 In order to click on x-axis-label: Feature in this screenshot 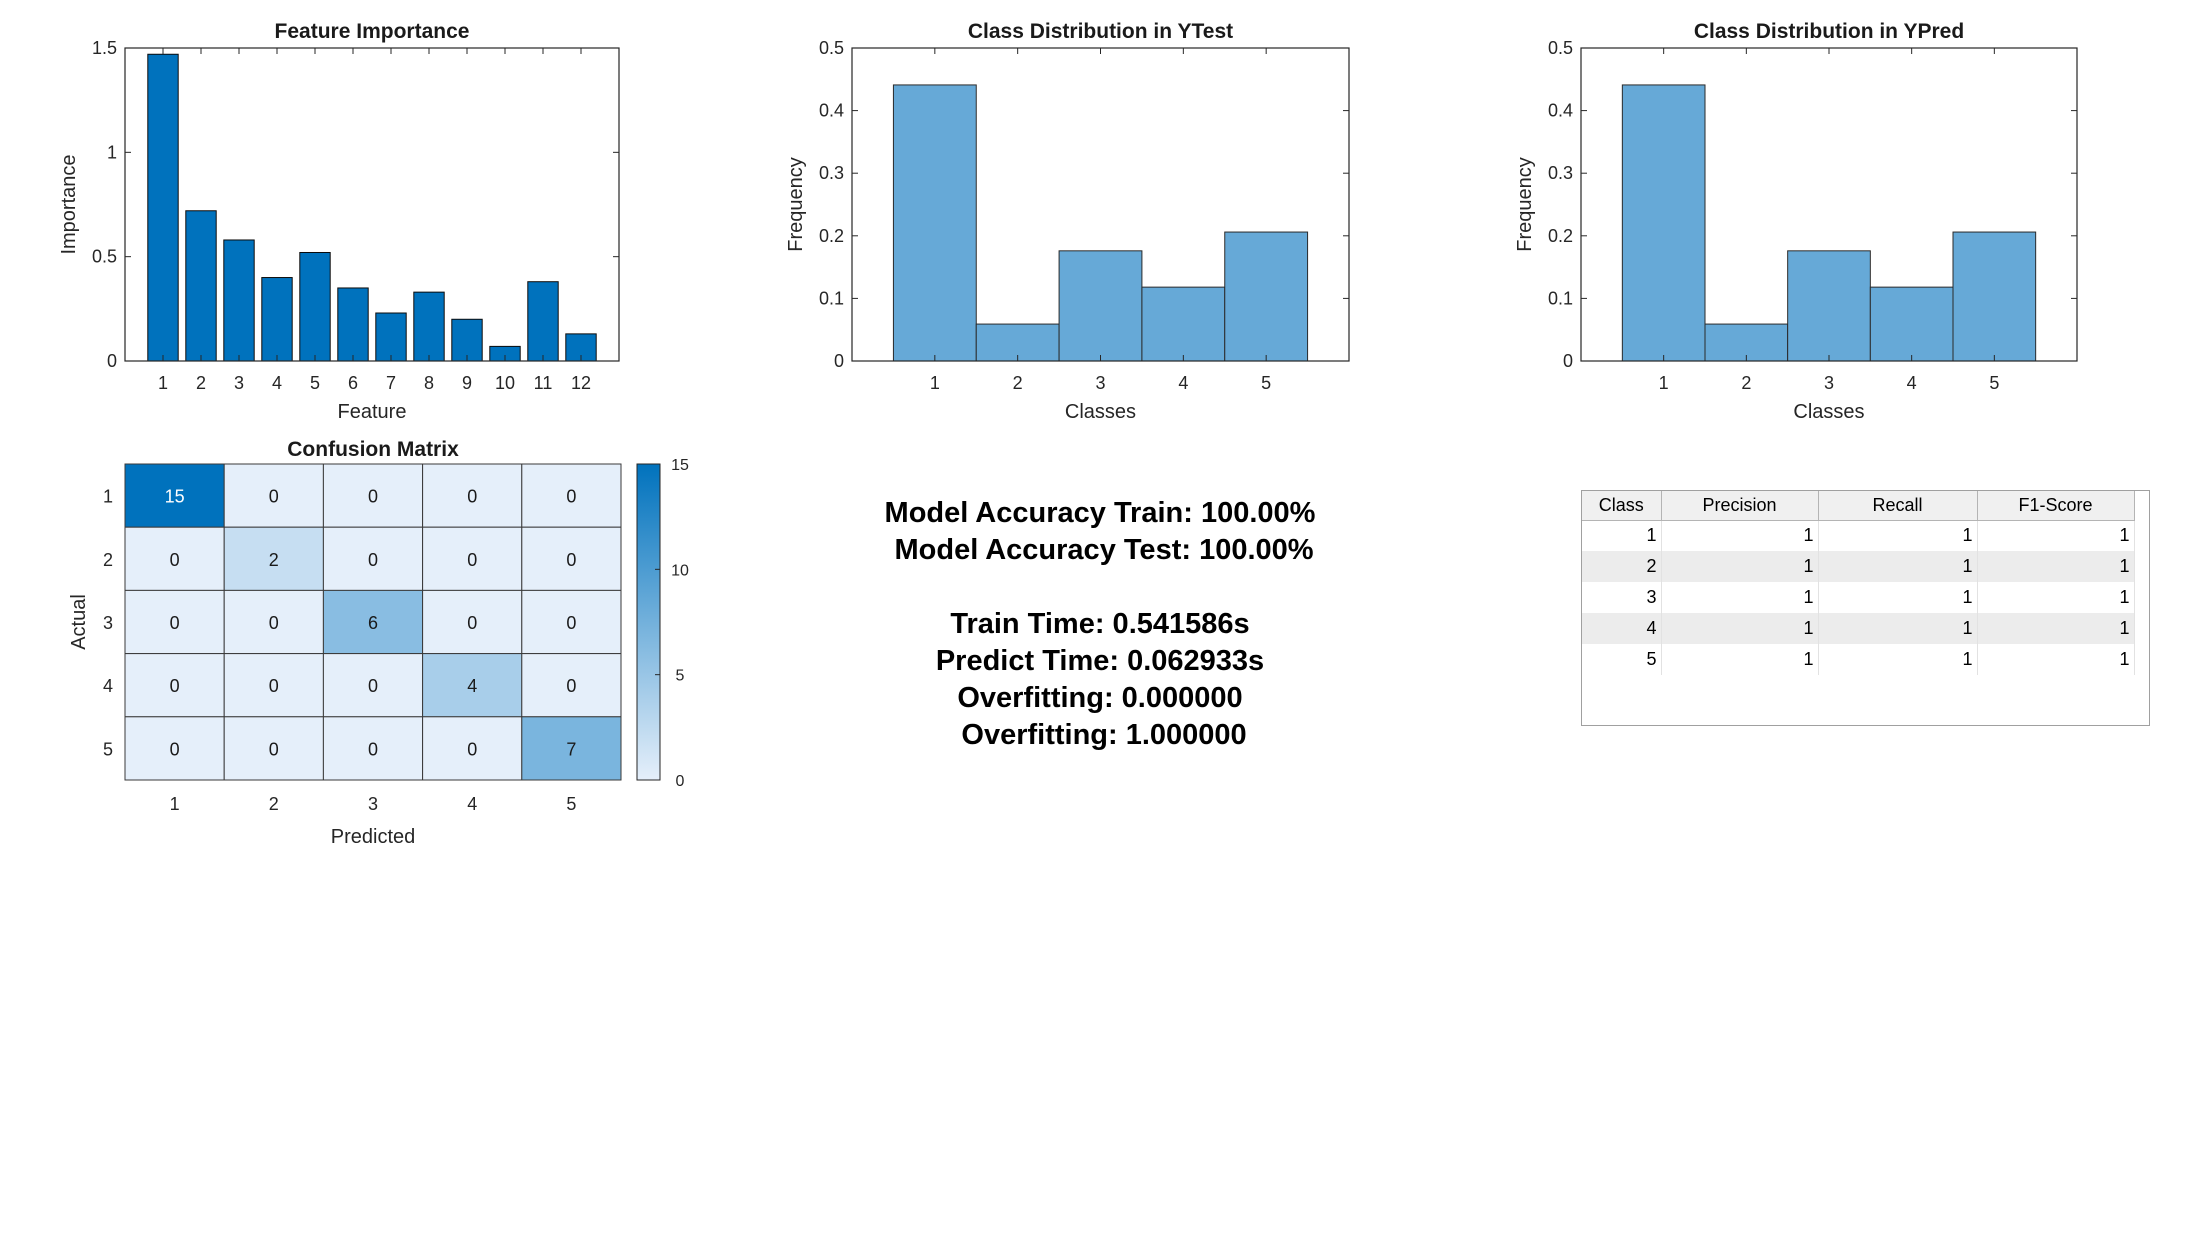, I will do `click(372, 412)`.